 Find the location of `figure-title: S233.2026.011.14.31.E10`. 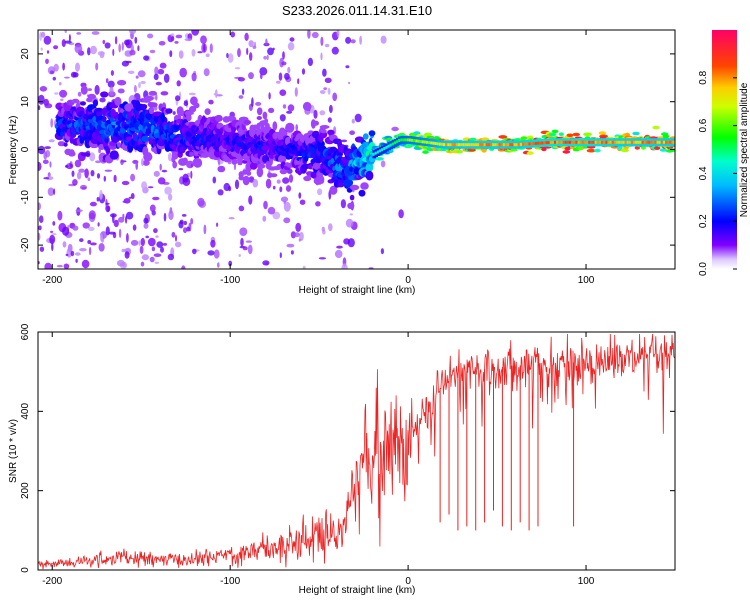

figure-title: S233.2026.011.14.31.E10 is located at coordinates (357, 10).